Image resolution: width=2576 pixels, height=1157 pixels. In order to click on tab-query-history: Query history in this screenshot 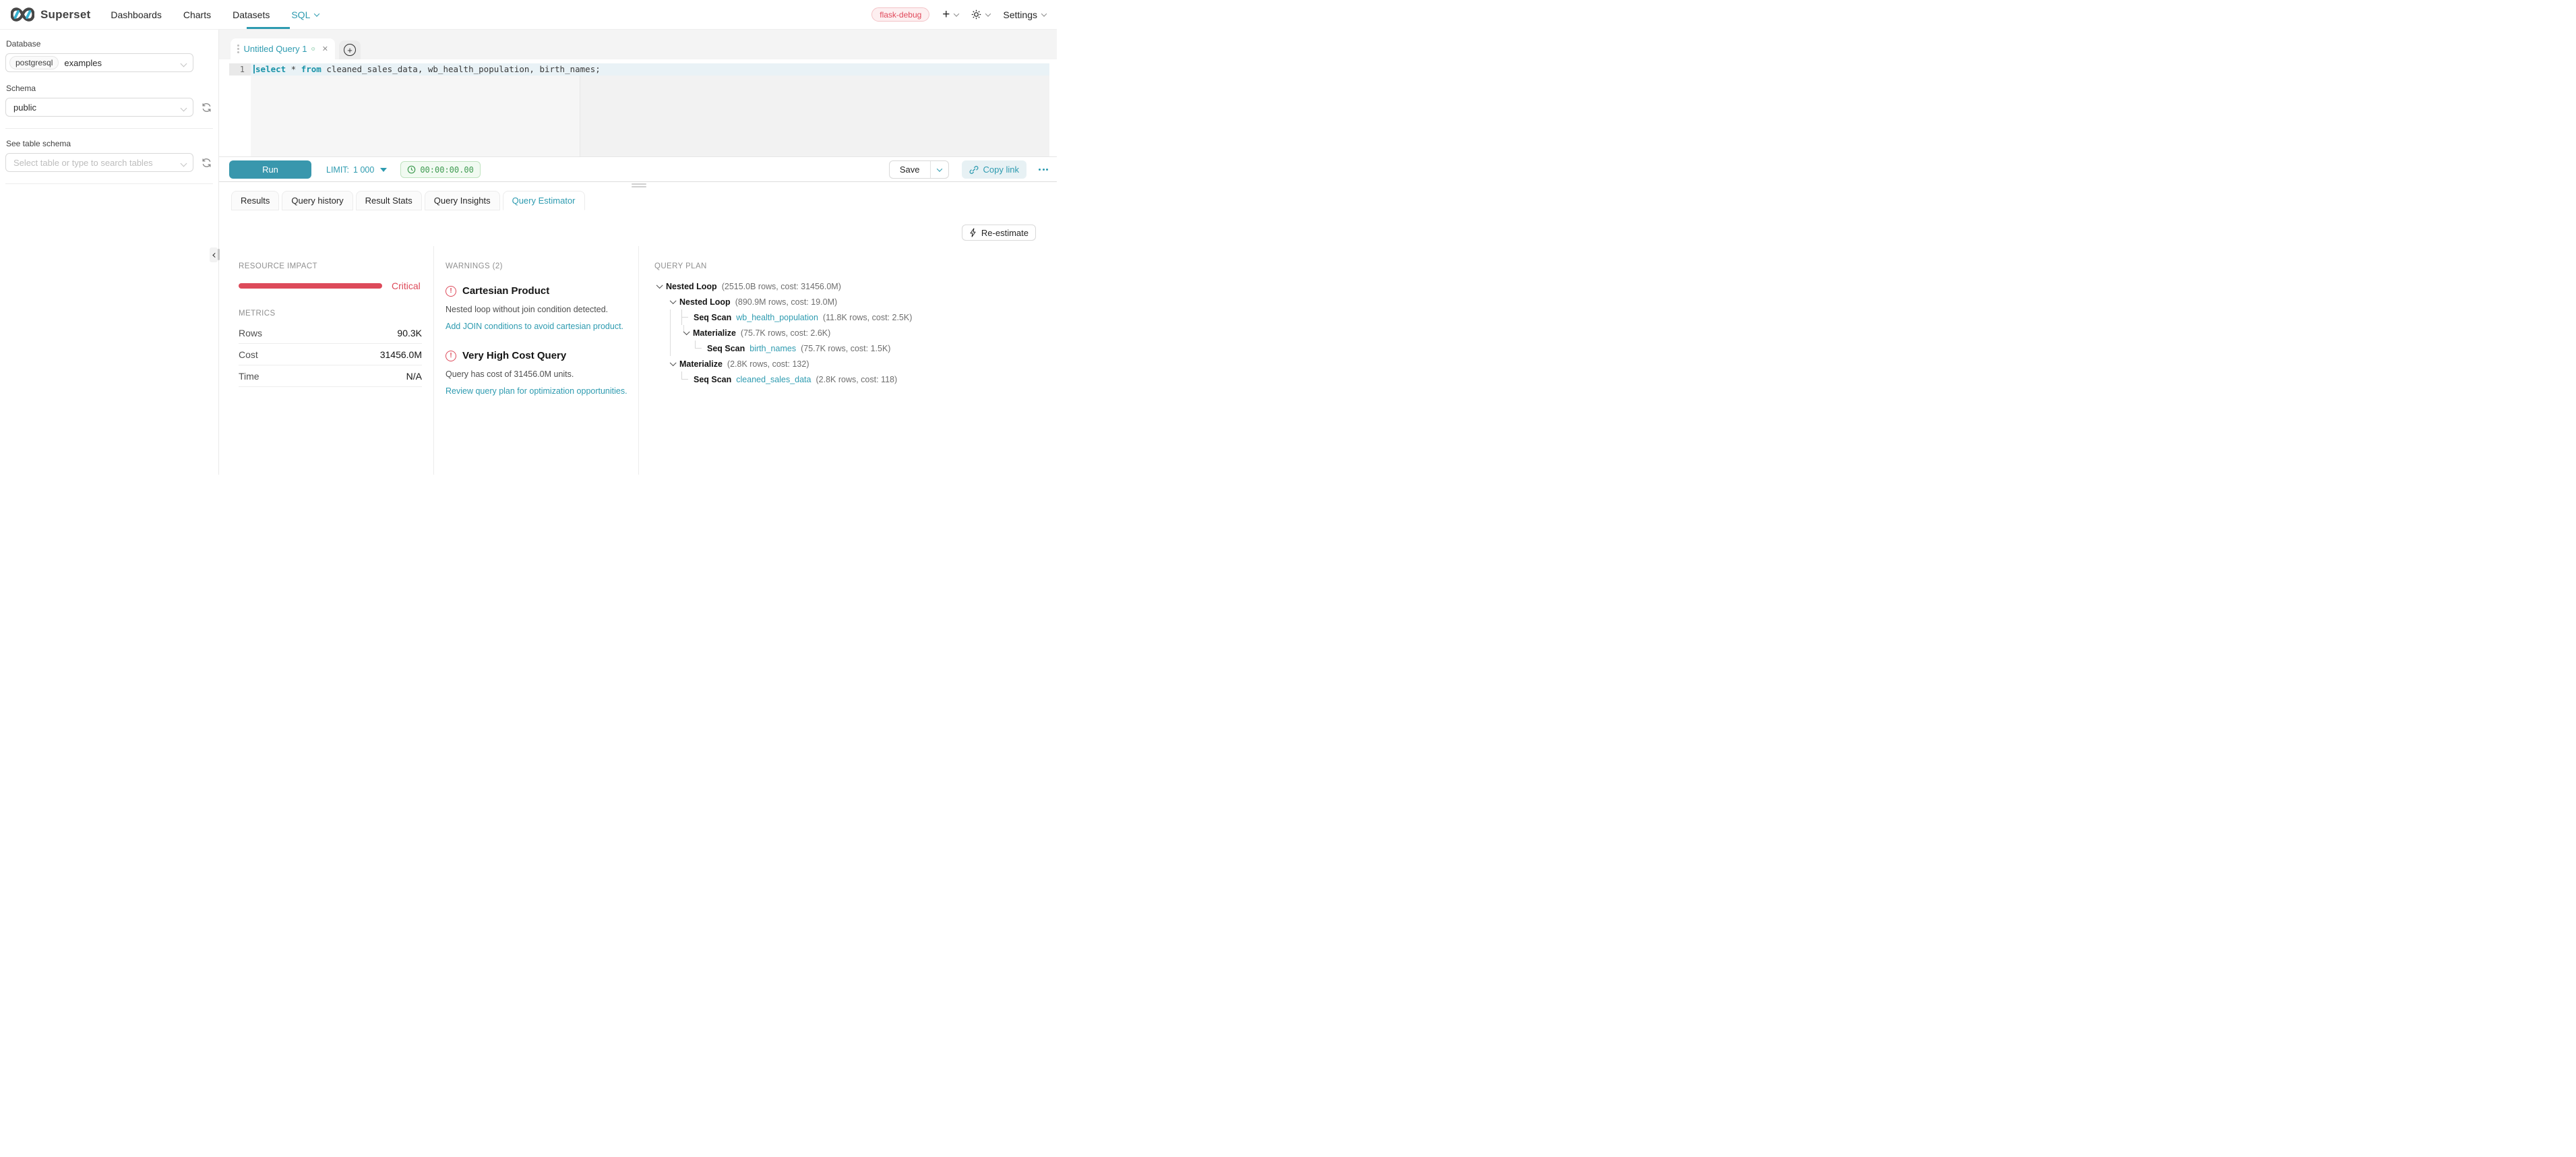, I will do `click(317, 200)`.